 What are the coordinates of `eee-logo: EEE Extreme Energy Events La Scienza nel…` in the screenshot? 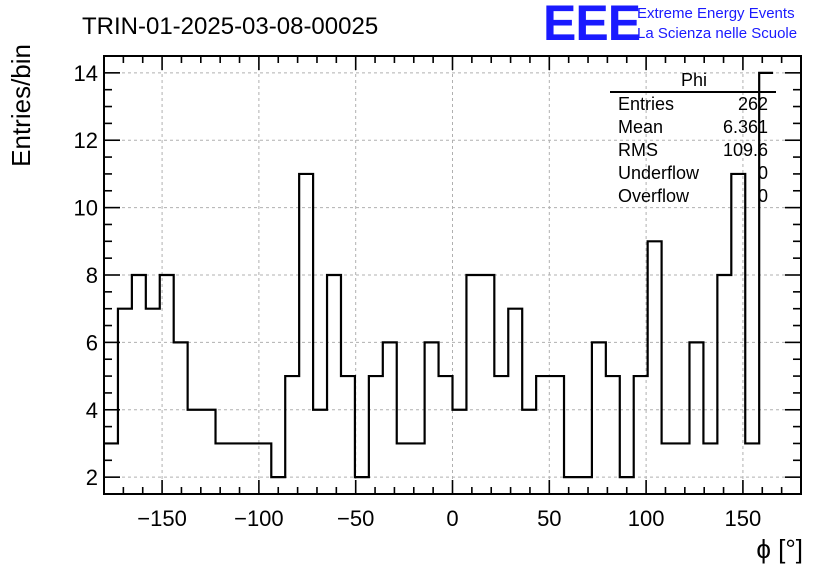 It's located at (670, 25).